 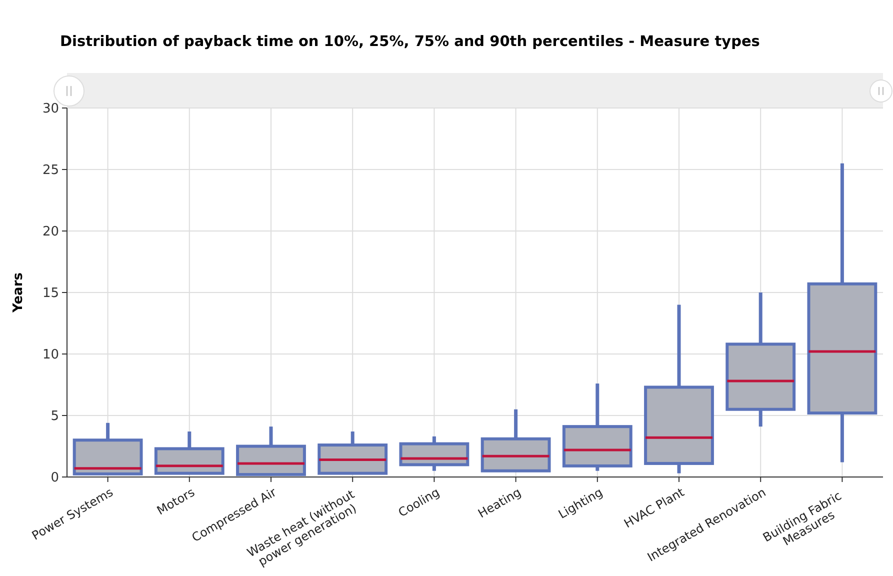 I want to click on y-axis-title: Years, so click(x=18, y=293).